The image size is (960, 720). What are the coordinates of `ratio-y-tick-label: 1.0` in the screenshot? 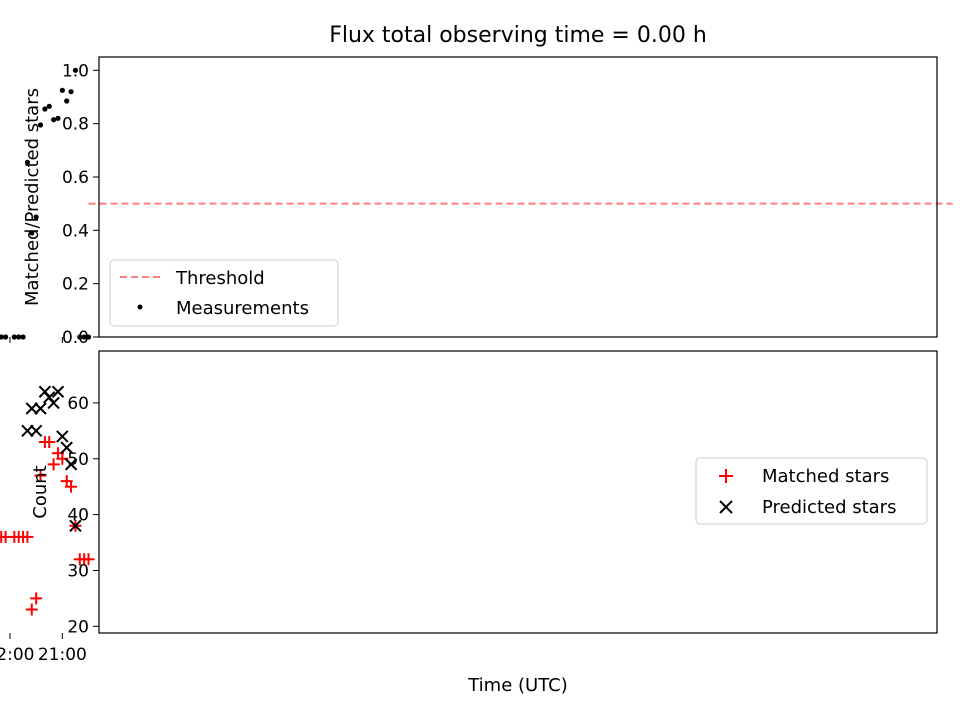 It's located at (75, 71).